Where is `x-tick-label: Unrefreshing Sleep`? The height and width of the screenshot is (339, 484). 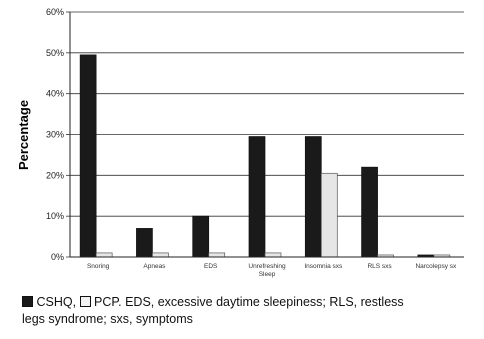 x-tick-label: Unrefreshing Sleep is located at coordinates (267, 270).